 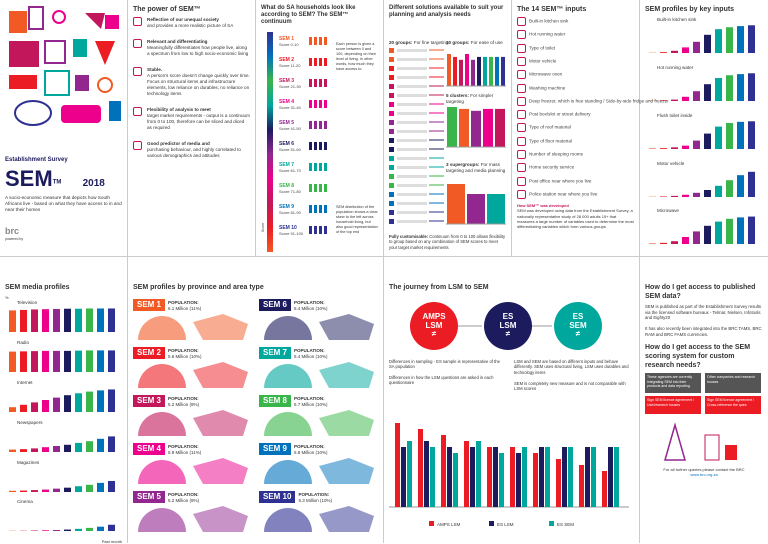 What do you see at coordinates (191, 9) in the screenshot?
I see `power-title: The power of SEM™` at bounding box center [191, 9].